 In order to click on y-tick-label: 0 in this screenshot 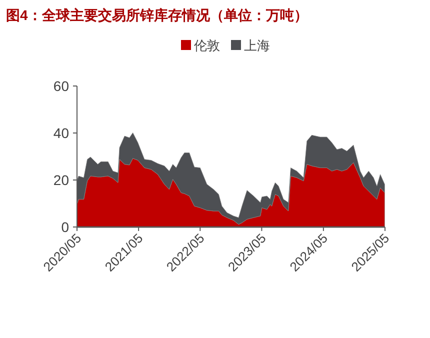, I will do `click(65, 227)`.